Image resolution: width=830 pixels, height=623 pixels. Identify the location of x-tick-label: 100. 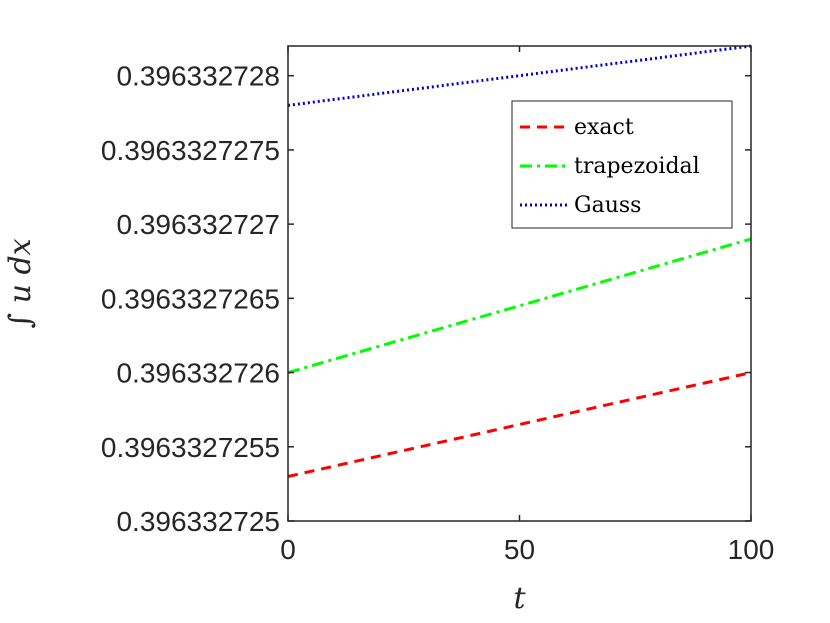
(751, 549).